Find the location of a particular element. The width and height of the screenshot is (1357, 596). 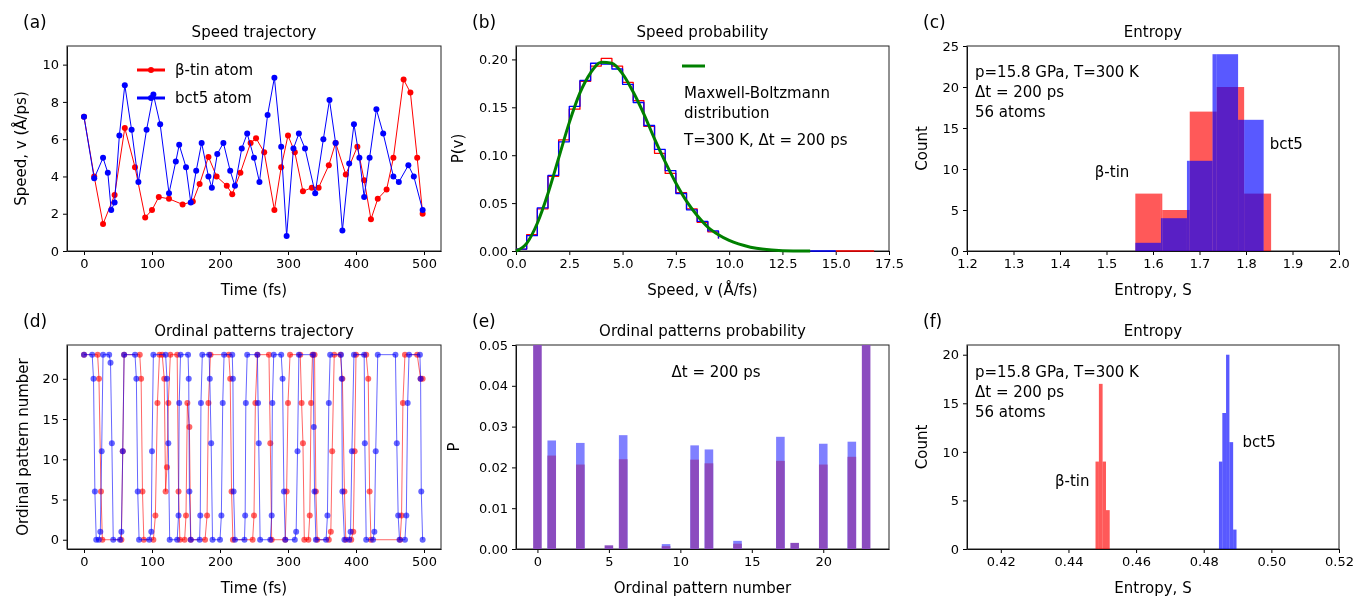

text: (a) is located at coordinates (35, 22).